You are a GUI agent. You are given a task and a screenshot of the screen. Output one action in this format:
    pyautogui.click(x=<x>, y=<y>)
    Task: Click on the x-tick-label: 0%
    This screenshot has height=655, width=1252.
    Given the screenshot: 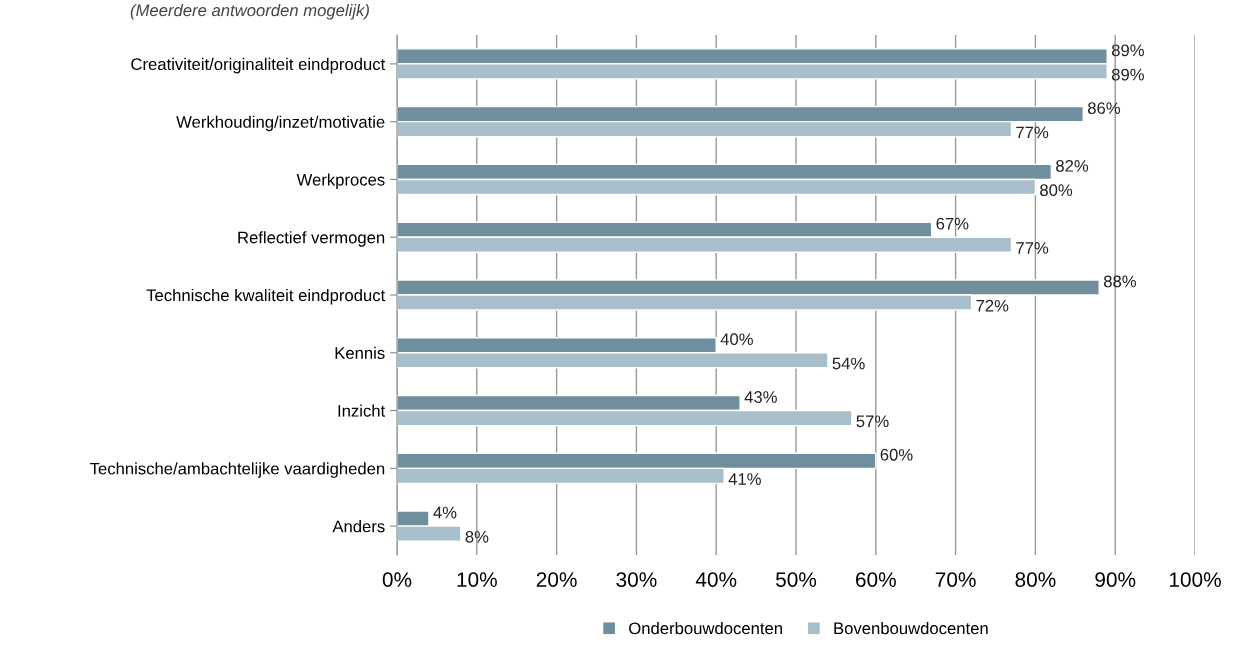 What is the action you would take?
    pyautogui.click(x=397, y=579)
    